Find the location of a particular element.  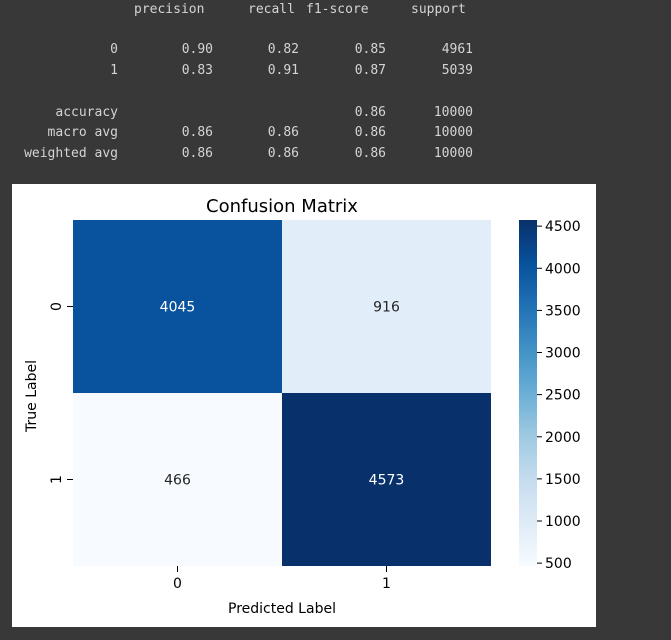

colorbar-tick-label: 3500 is located at coordinates (563, 311).